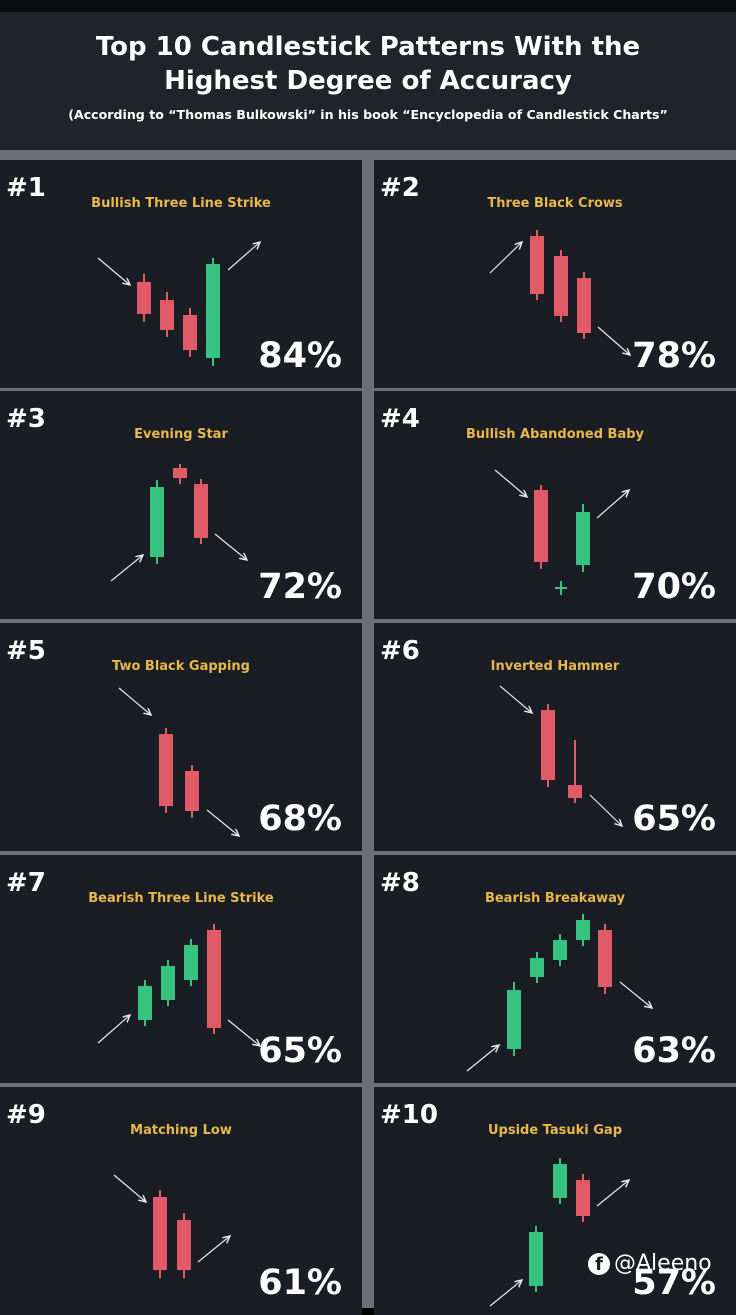  Describe the element at coordinates (26, 419) in the screenshot. I see `rank-label: #3` at that location.